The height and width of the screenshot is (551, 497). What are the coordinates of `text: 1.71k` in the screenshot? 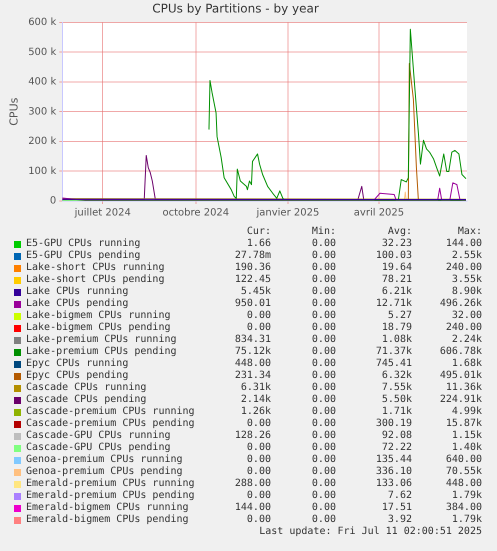 It's located at (396, 412).